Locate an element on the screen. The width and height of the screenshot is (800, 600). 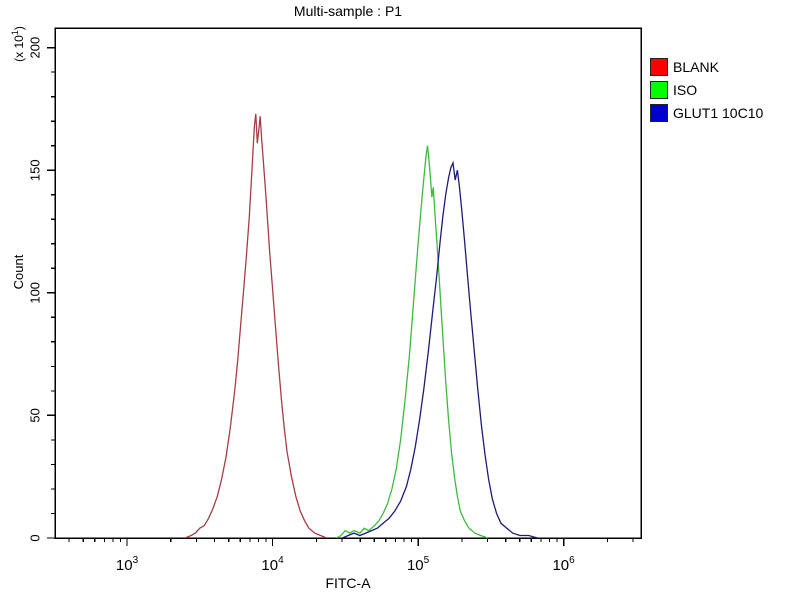
y-tick-label: 100 is located at coordinates (34, 293).